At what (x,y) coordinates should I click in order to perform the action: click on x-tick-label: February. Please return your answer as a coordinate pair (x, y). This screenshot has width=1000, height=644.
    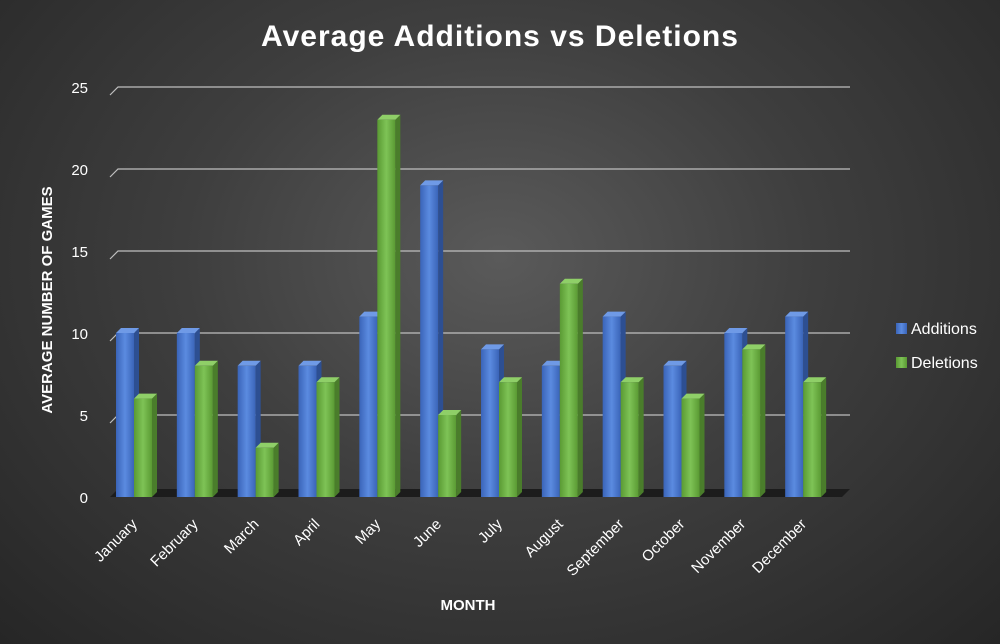
    Looking at the image, I should click on (174, 542).